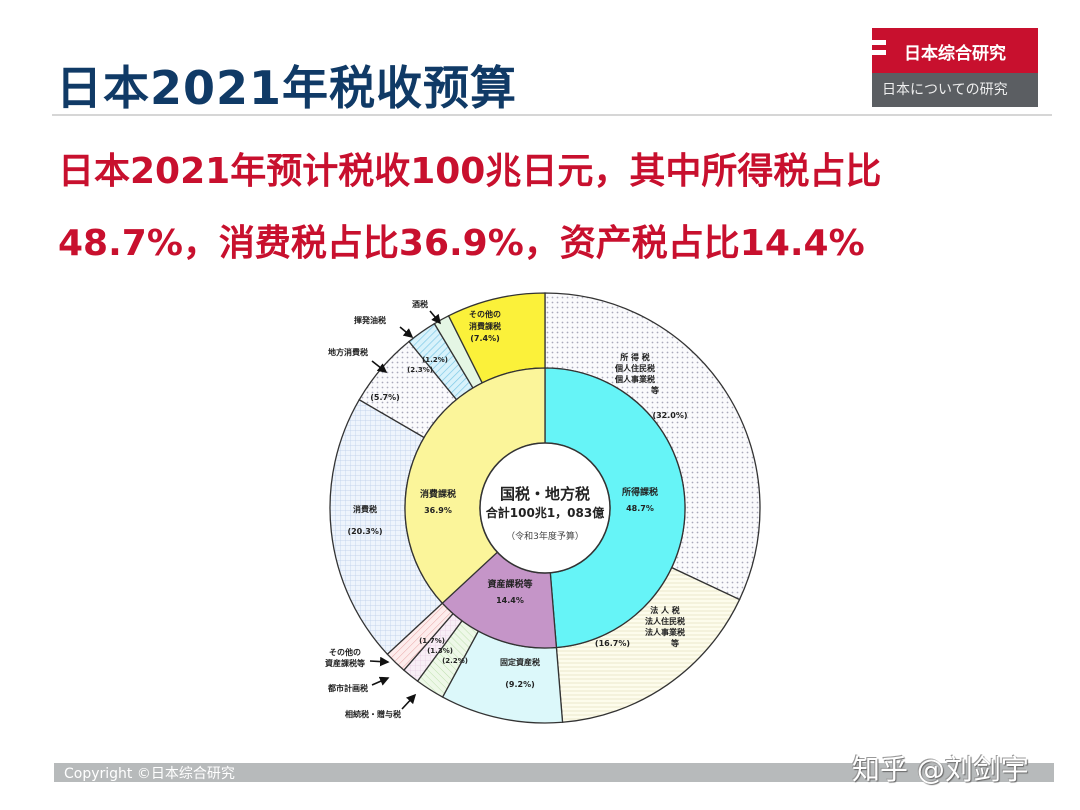 The width and height of the screenshot is (1080, 810). What do you see at coordinates (552, 115) in the screenshot?
I see `title-divider` at bounding box center [552, 115].